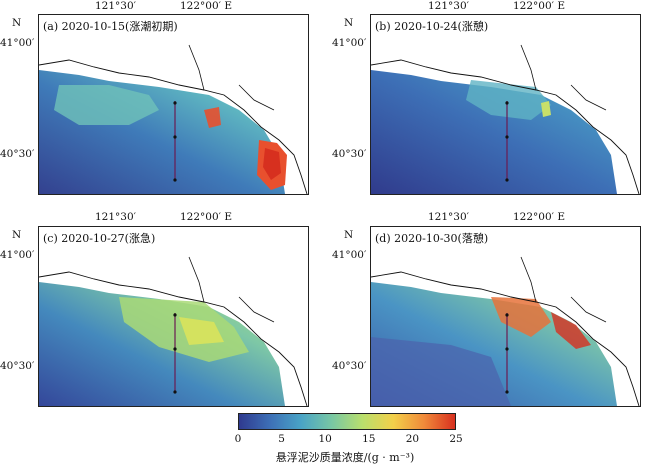 This screenshot has width=650, height=465. What do you see at coordinates (99, 238) in the screenshot?
I see `panel-label: (c) 2020-10-27(涨急)` at bounding box center [99, 238].